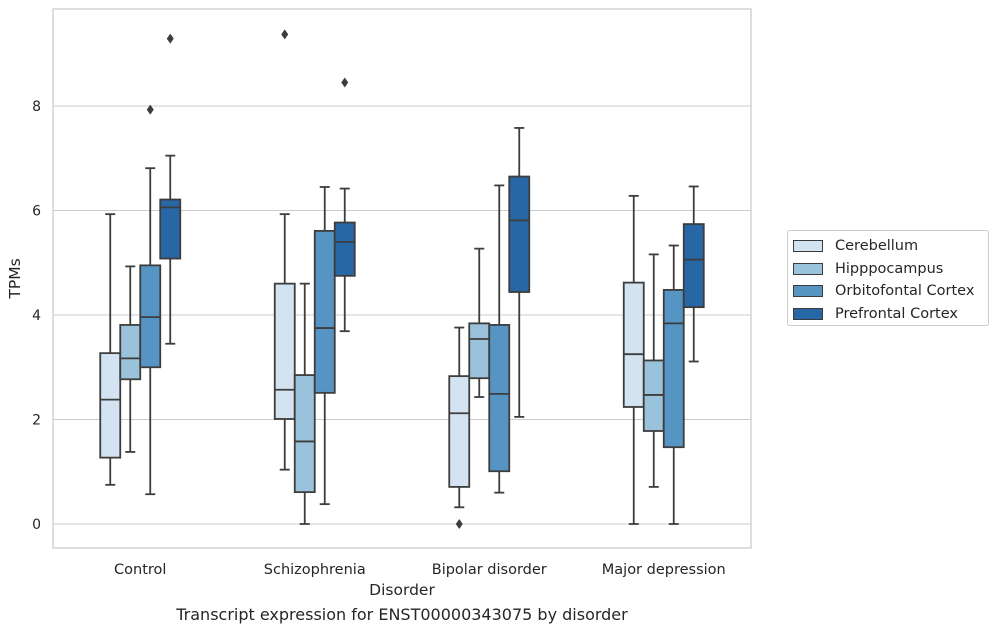 The height and width of the screenshot is (634, 999). I want to click on x-tick-label: Schizophrenia, so click(315, 570).